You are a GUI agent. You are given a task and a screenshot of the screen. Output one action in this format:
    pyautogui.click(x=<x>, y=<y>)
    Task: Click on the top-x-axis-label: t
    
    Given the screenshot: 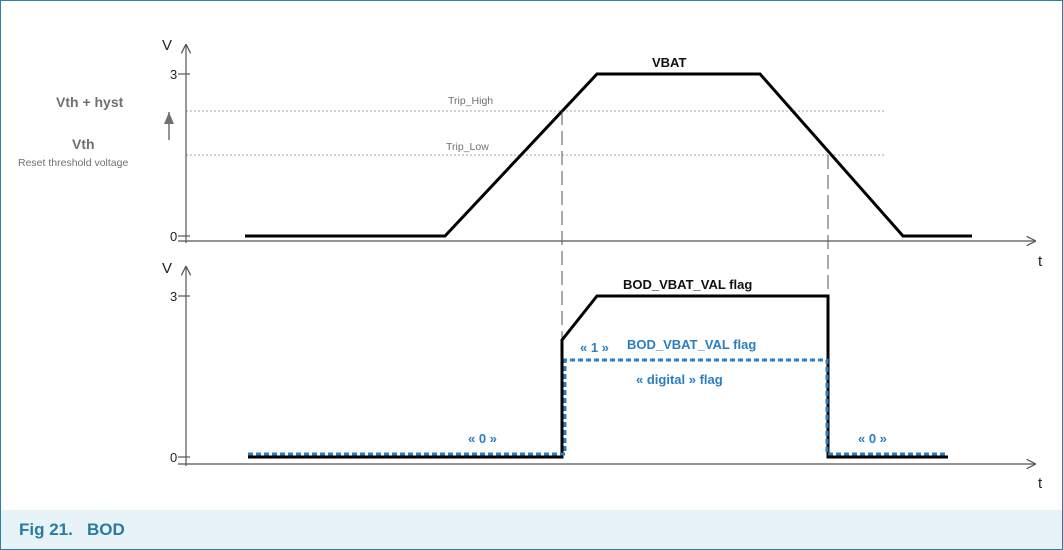 What is the action you would take?
    pyautogui.click(x=1040, y=261)
    